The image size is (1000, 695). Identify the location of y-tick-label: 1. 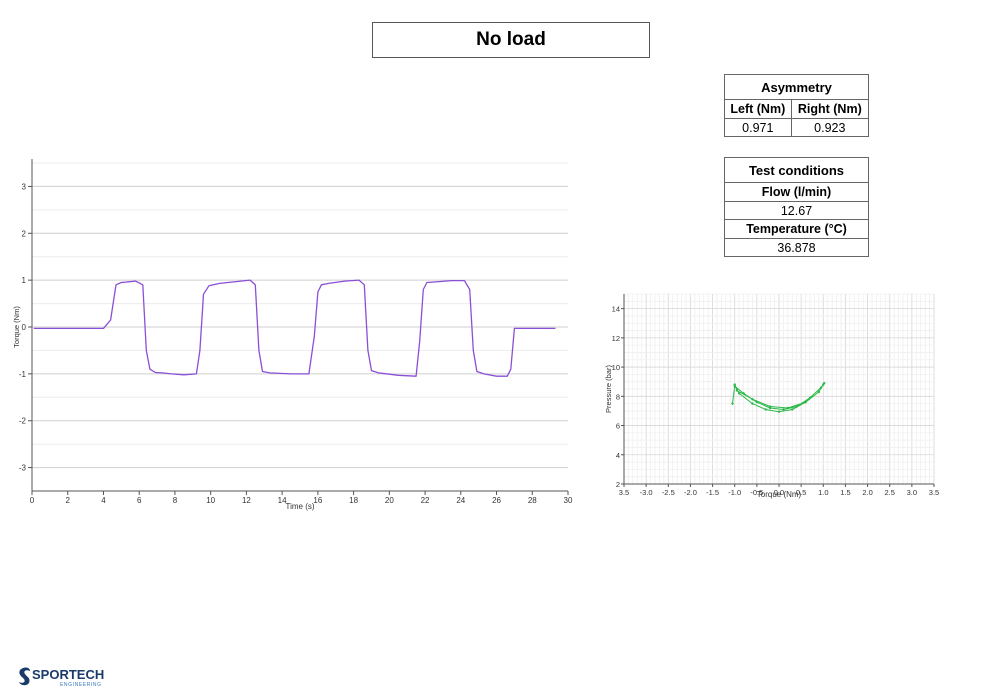
(24, 280).